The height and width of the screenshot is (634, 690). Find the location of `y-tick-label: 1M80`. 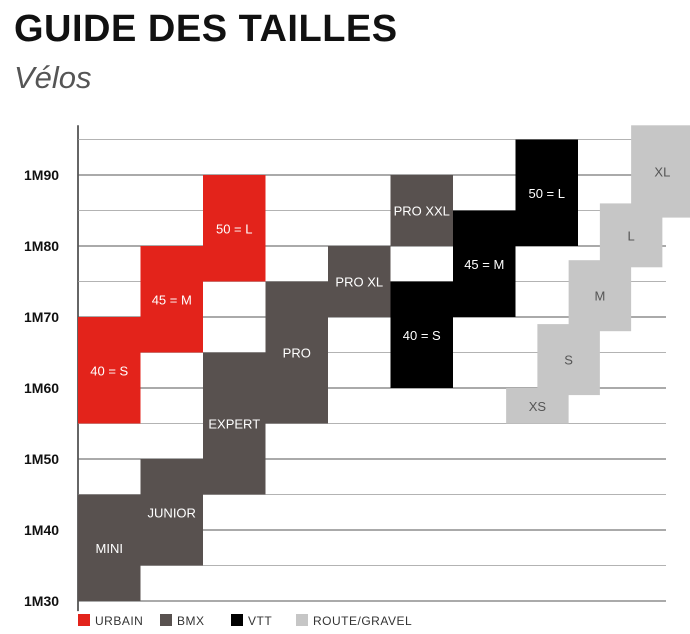

y-tick-label: 1M80 is located at coordinates (41, 246).